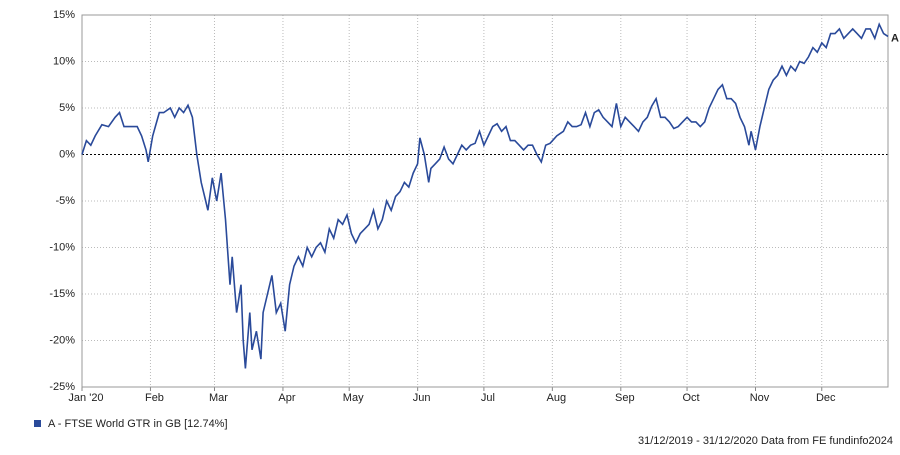  What do you see at coordinates (286, 398) in the screenshot?
I see `x-tick-label: Apr` at bounding box center [286, 398].